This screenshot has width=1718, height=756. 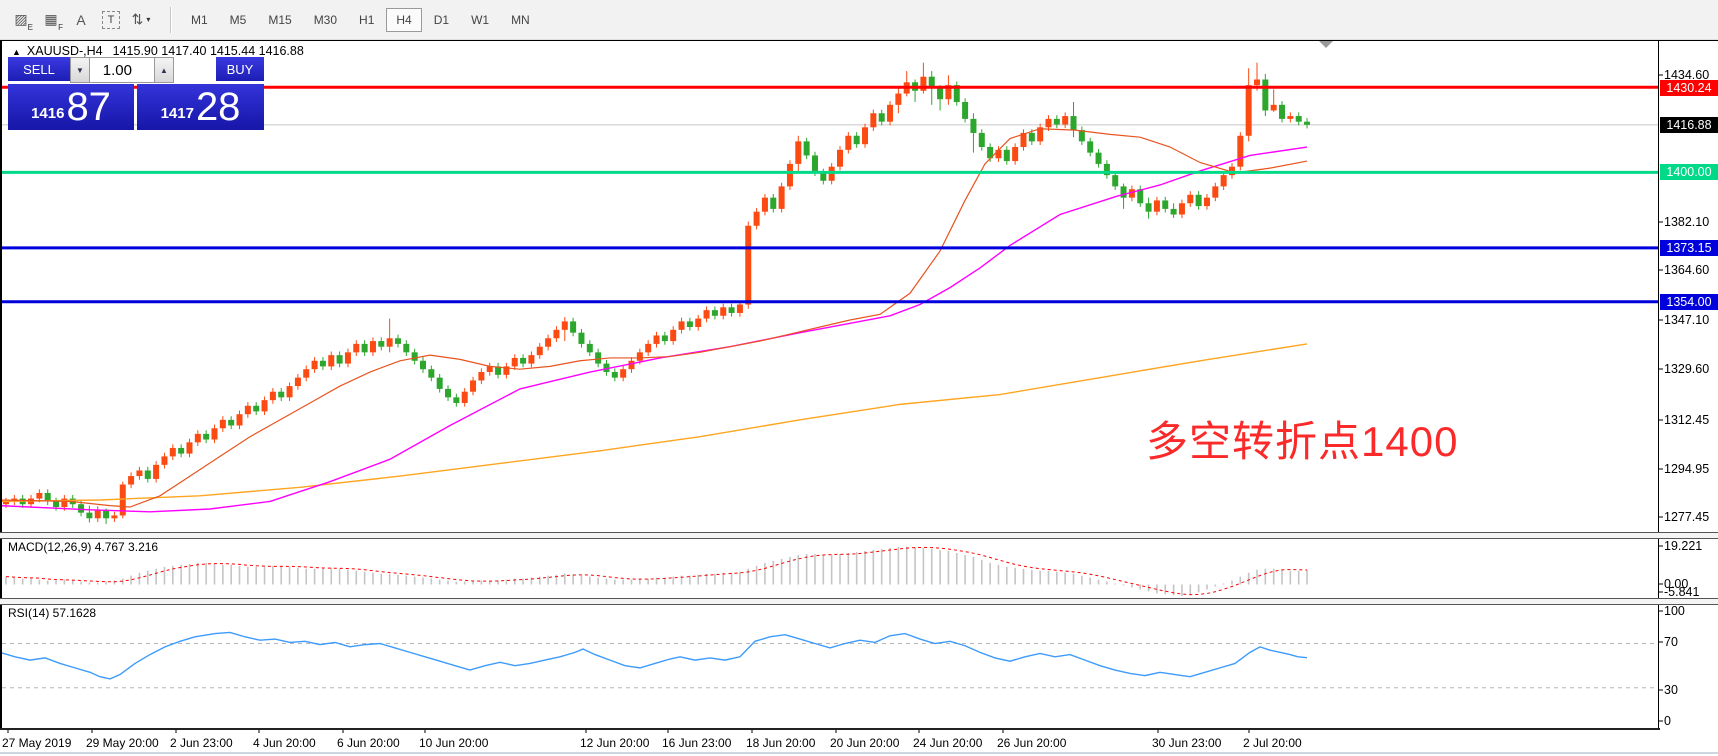 What do you see at coordinates (1302, 441) in the screenshot?
I see `chart-text-annotation: 多空转折点1400` at bounding box center [1302, 441].